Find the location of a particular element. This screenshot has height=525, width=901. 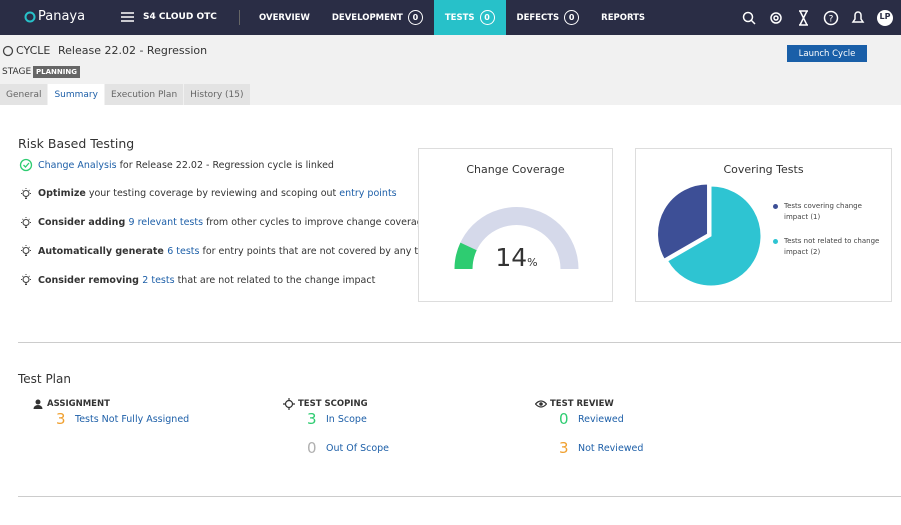

legend-item: Tests not related to change impact (2) is located at coordinates (830, 247).